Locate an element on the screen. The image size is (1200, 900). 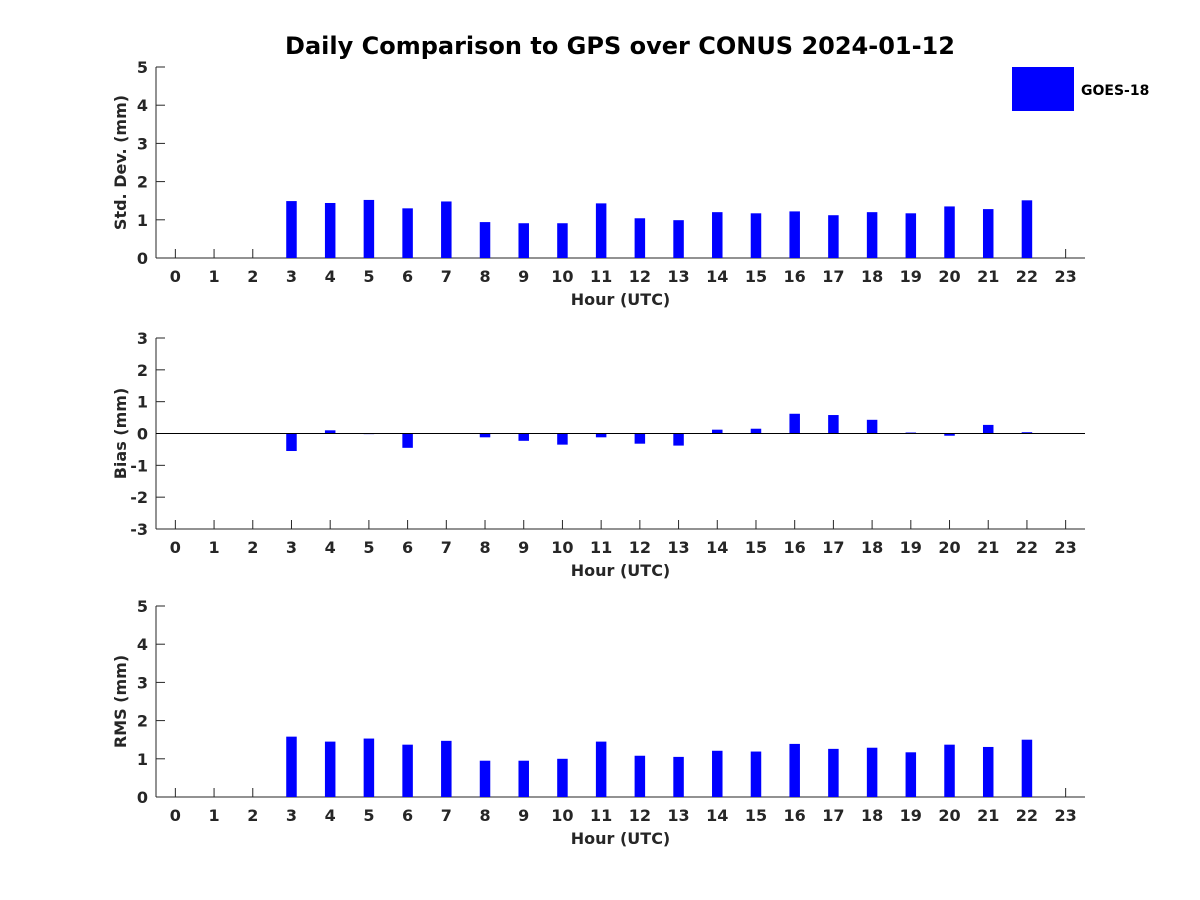
x-tick-label: 8 is located at coordinates (484, 547).